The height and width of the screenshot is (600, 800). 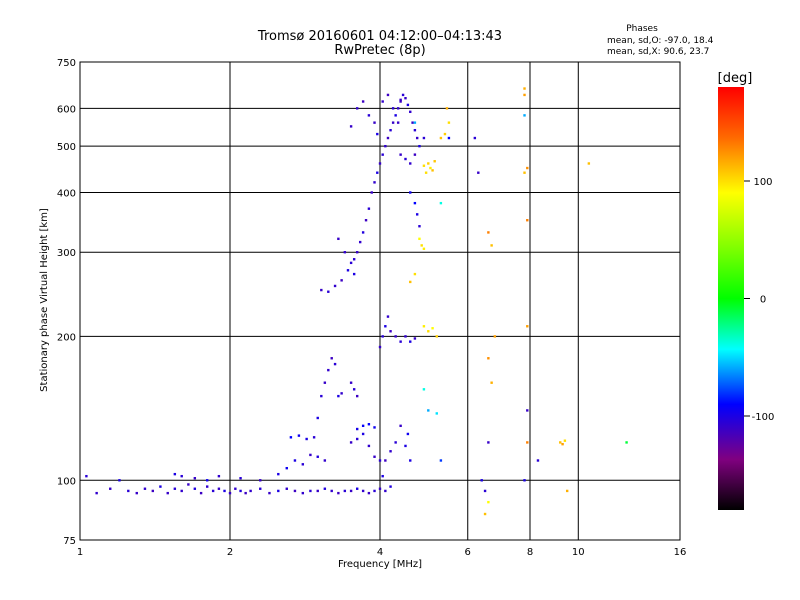 I want to click on x-tick-label: 2, so click(x=230, y=552).